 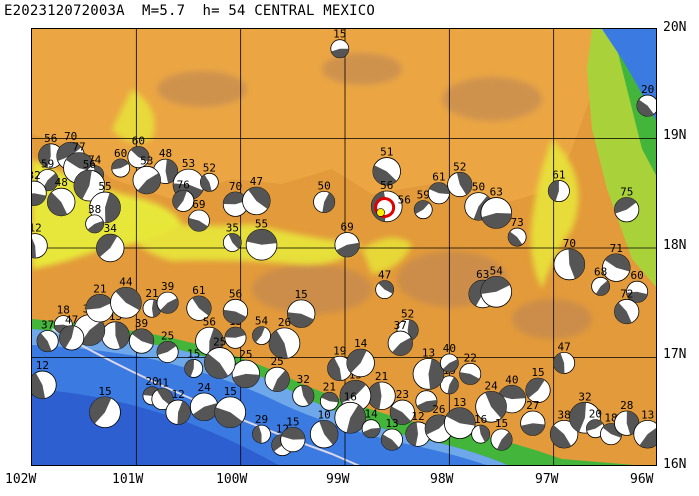 What do you see at coordinates (232, 237) in the screenshot?
I see `focal-mechanism: 35` at bounding box center [232, 237].